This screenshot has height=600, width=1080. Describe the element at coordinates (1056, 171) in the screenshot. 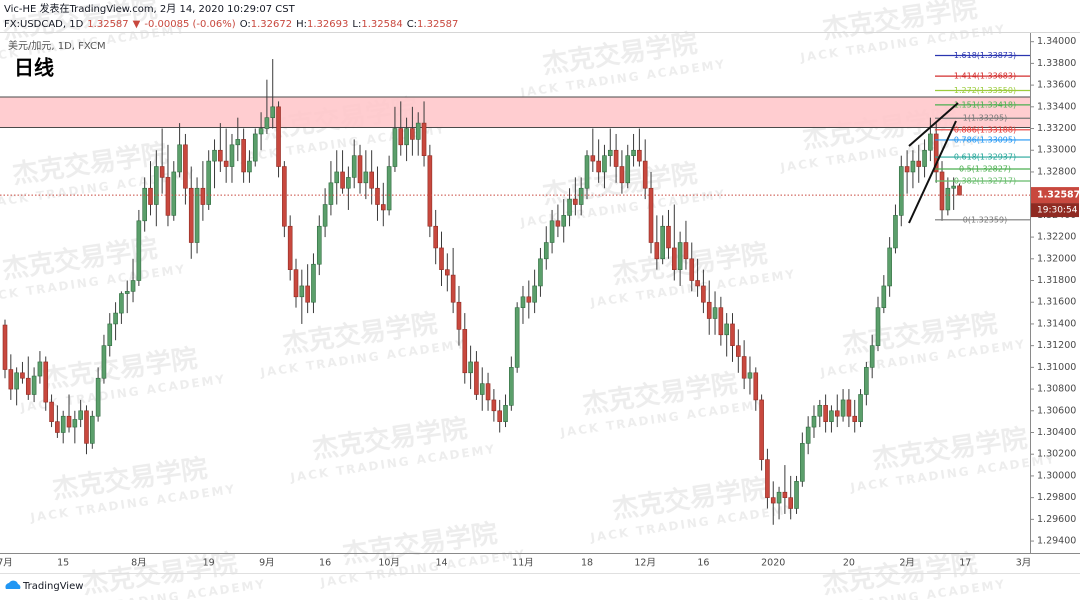

I see `y-tick-label: 1.32800` at that location.